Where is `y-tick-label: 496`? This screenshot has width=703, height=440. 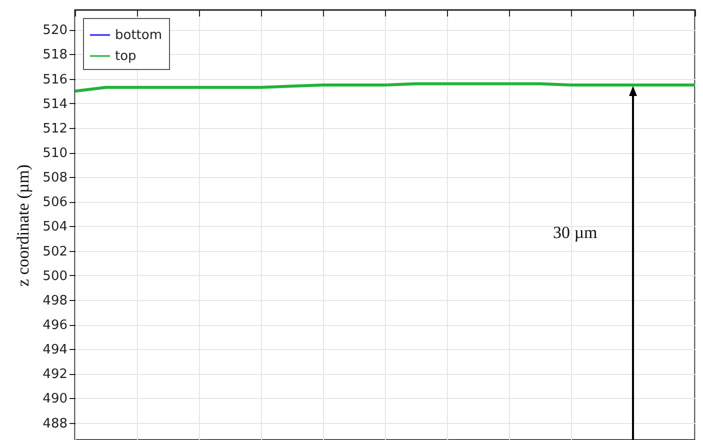
y-tick-label: 496 is located at coordinates (55, 326).